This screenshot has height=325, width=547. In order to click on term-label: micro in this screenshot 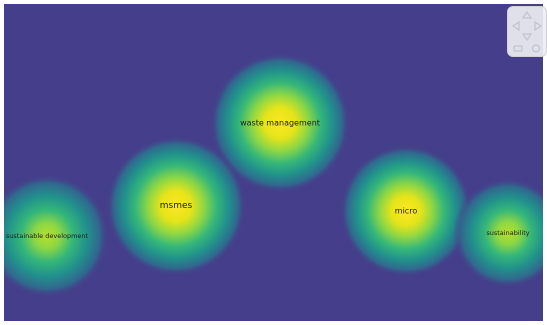, I will do `click(406, 211)`.